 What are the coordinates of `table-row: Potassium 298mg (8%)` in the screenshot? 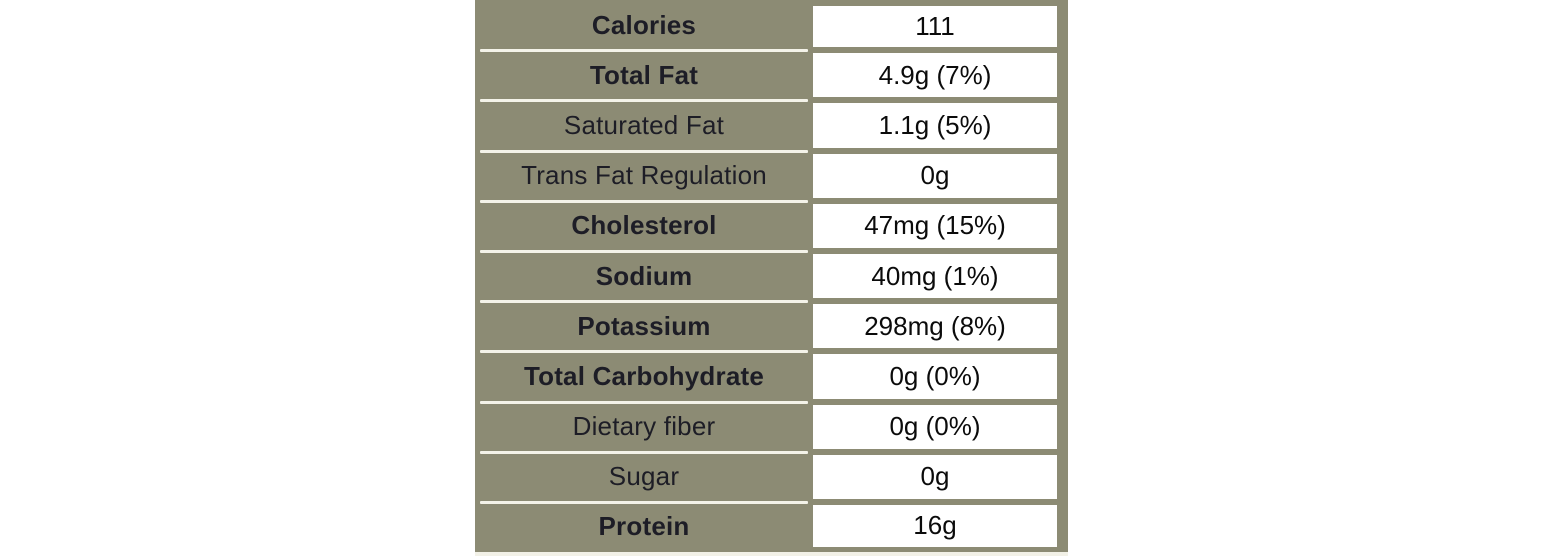 It's located at (771, 327).